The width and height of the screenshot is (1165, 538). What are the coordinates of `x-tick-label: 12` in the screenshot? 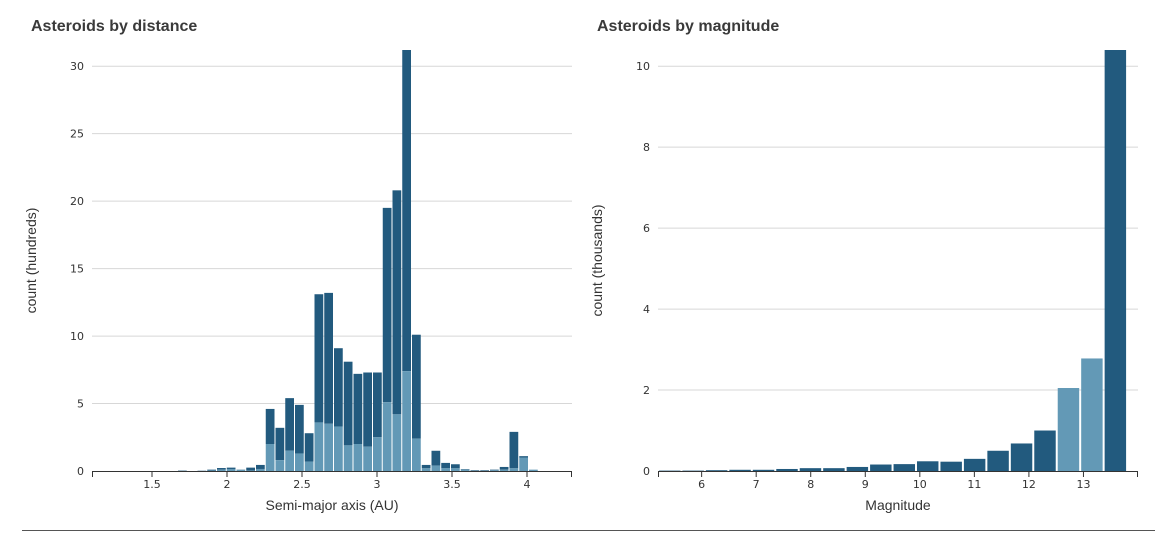 It's located at (1029, 484).